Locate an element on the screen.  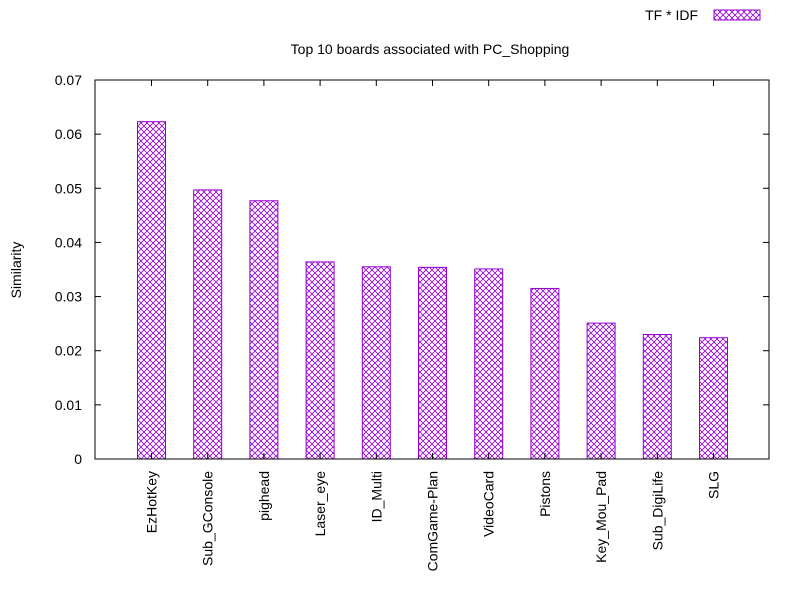
y-tick-label: 0 is located at coordinates (78, 459).